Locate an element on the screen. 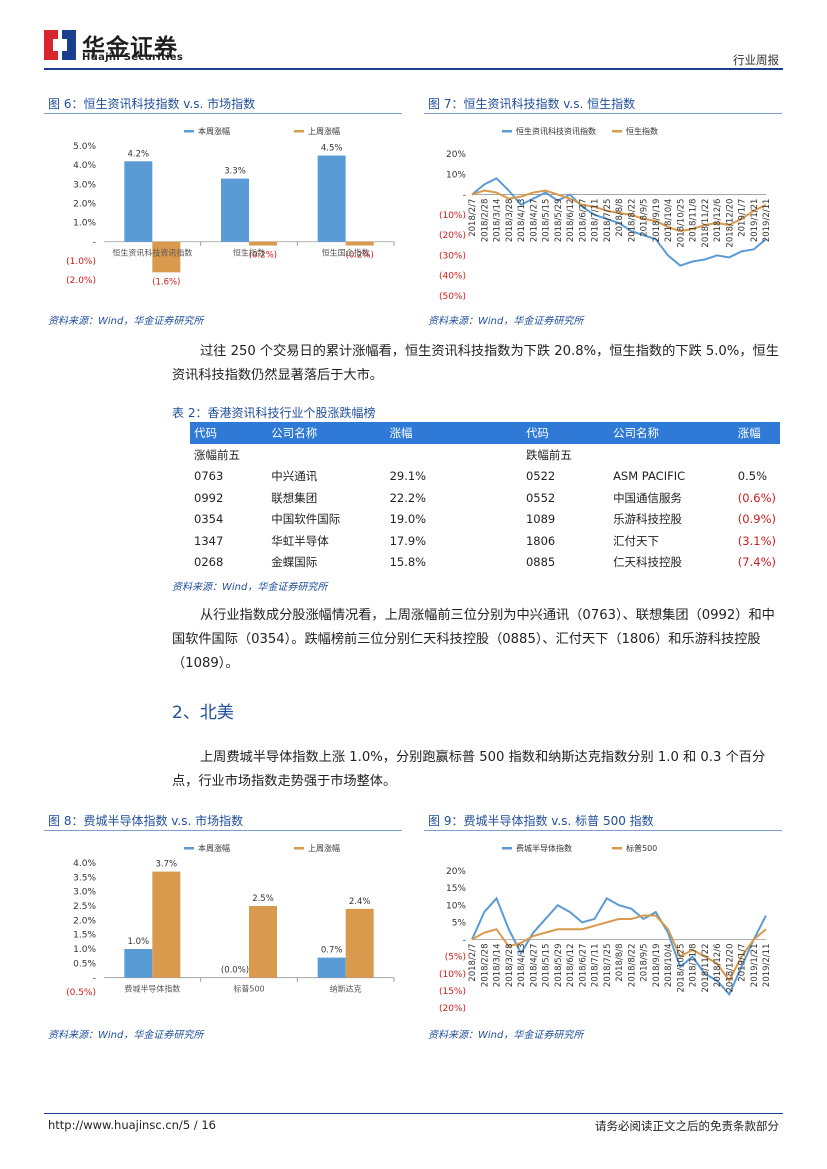 Image resolution: width=827 pixels, height=1169 pixels. y-tick-label: 5.0% is located at coordinates (84, 147).